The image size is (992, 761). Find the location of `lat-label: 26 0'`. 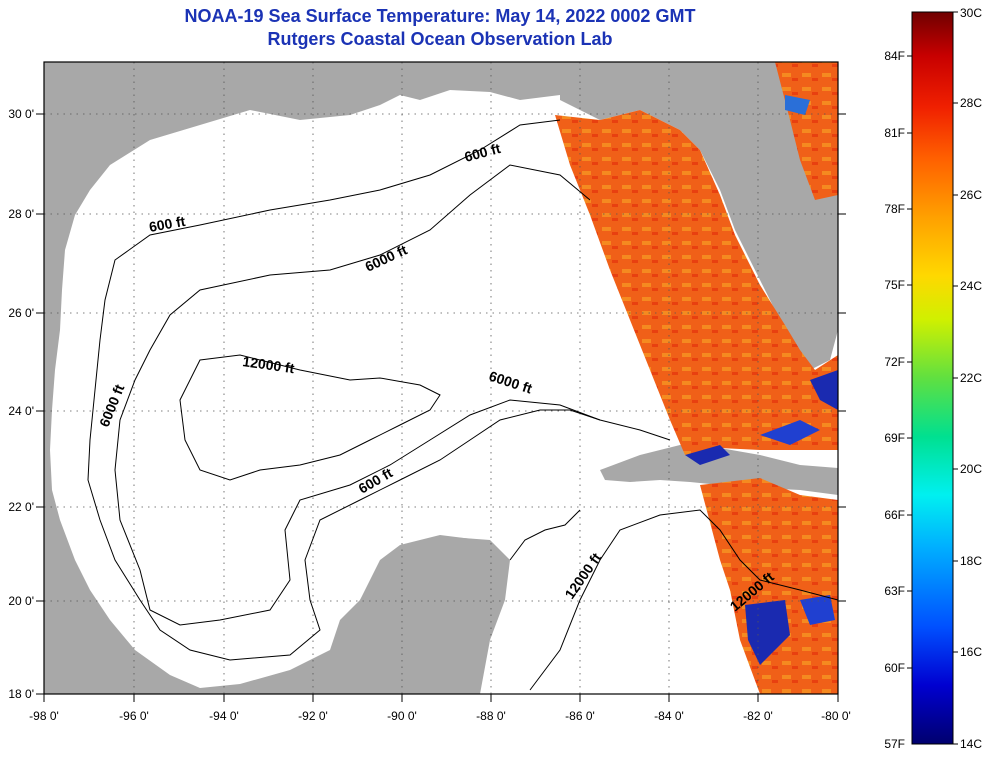

lat-label: 26 0' is located at coordinates (21, 313).